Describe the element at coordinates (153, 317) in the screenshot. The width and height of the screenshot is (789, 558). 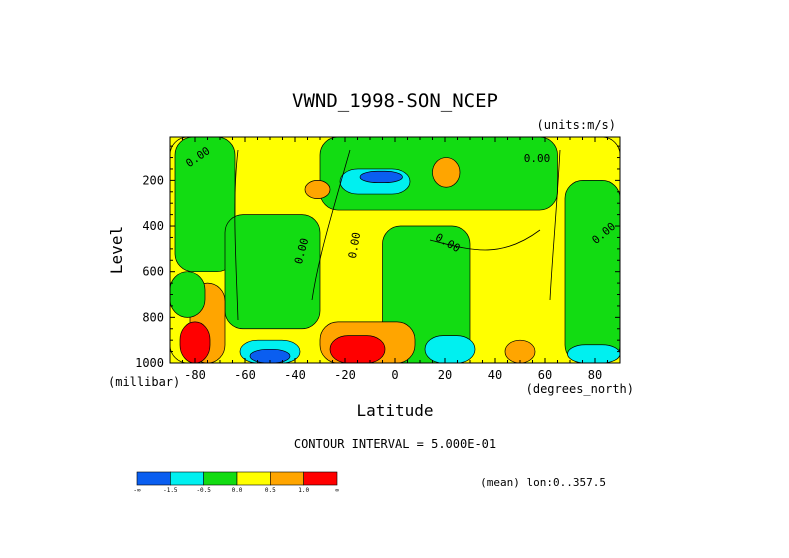
I see `y-tick-label: 800` at that location.